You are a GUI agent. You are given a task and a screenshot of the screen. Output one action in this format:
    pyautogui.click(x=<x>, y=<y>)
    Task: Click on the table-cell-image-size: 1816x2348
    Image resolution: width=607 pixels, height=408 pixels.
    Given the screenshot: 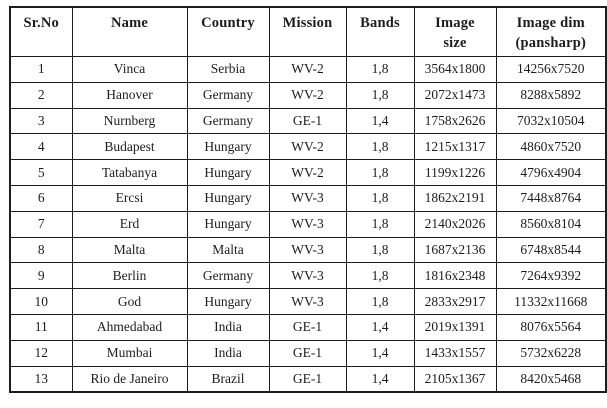 What is the action you would take?
    pyautogui.click(x=455, y=276)
    